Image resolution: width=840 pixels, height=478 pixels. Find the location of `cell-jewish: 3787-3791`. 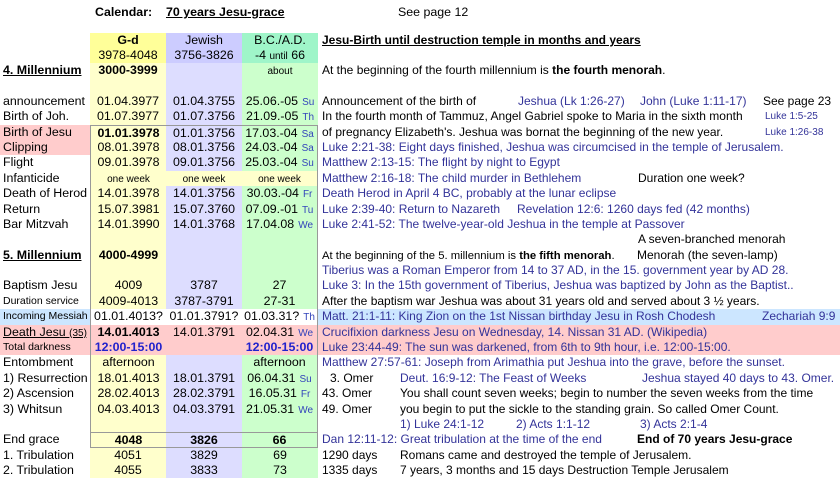

cell-jewish: 3787-3791 is located at coordinates (204, 301).